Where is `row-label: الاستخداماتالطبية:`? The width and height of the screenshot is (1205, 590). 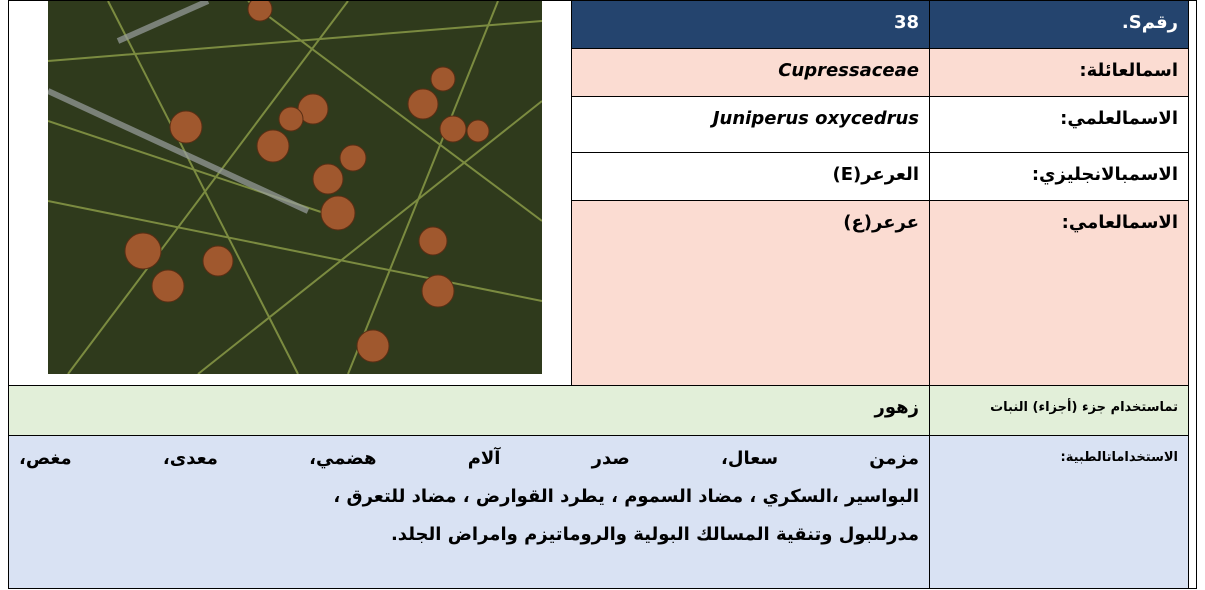
row-label: الاستخداماتالطبية: is located at coordinates (1059, 512).